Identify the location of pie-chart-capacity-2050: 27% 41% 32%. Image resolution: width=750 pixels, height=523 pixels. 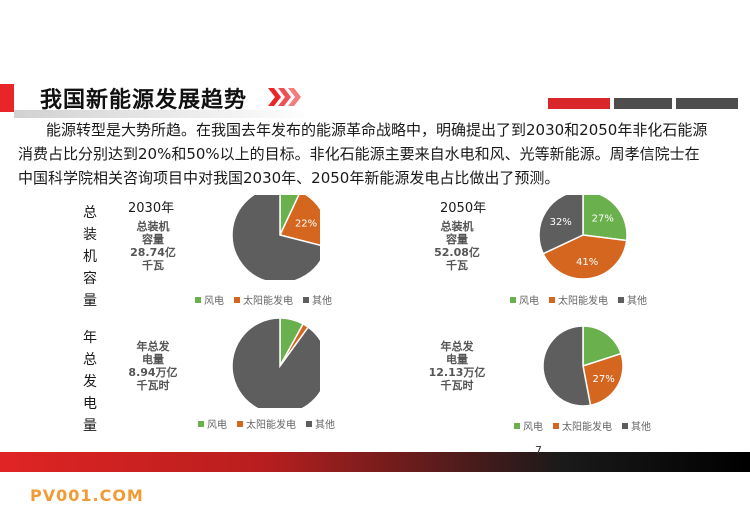
(585, 240).